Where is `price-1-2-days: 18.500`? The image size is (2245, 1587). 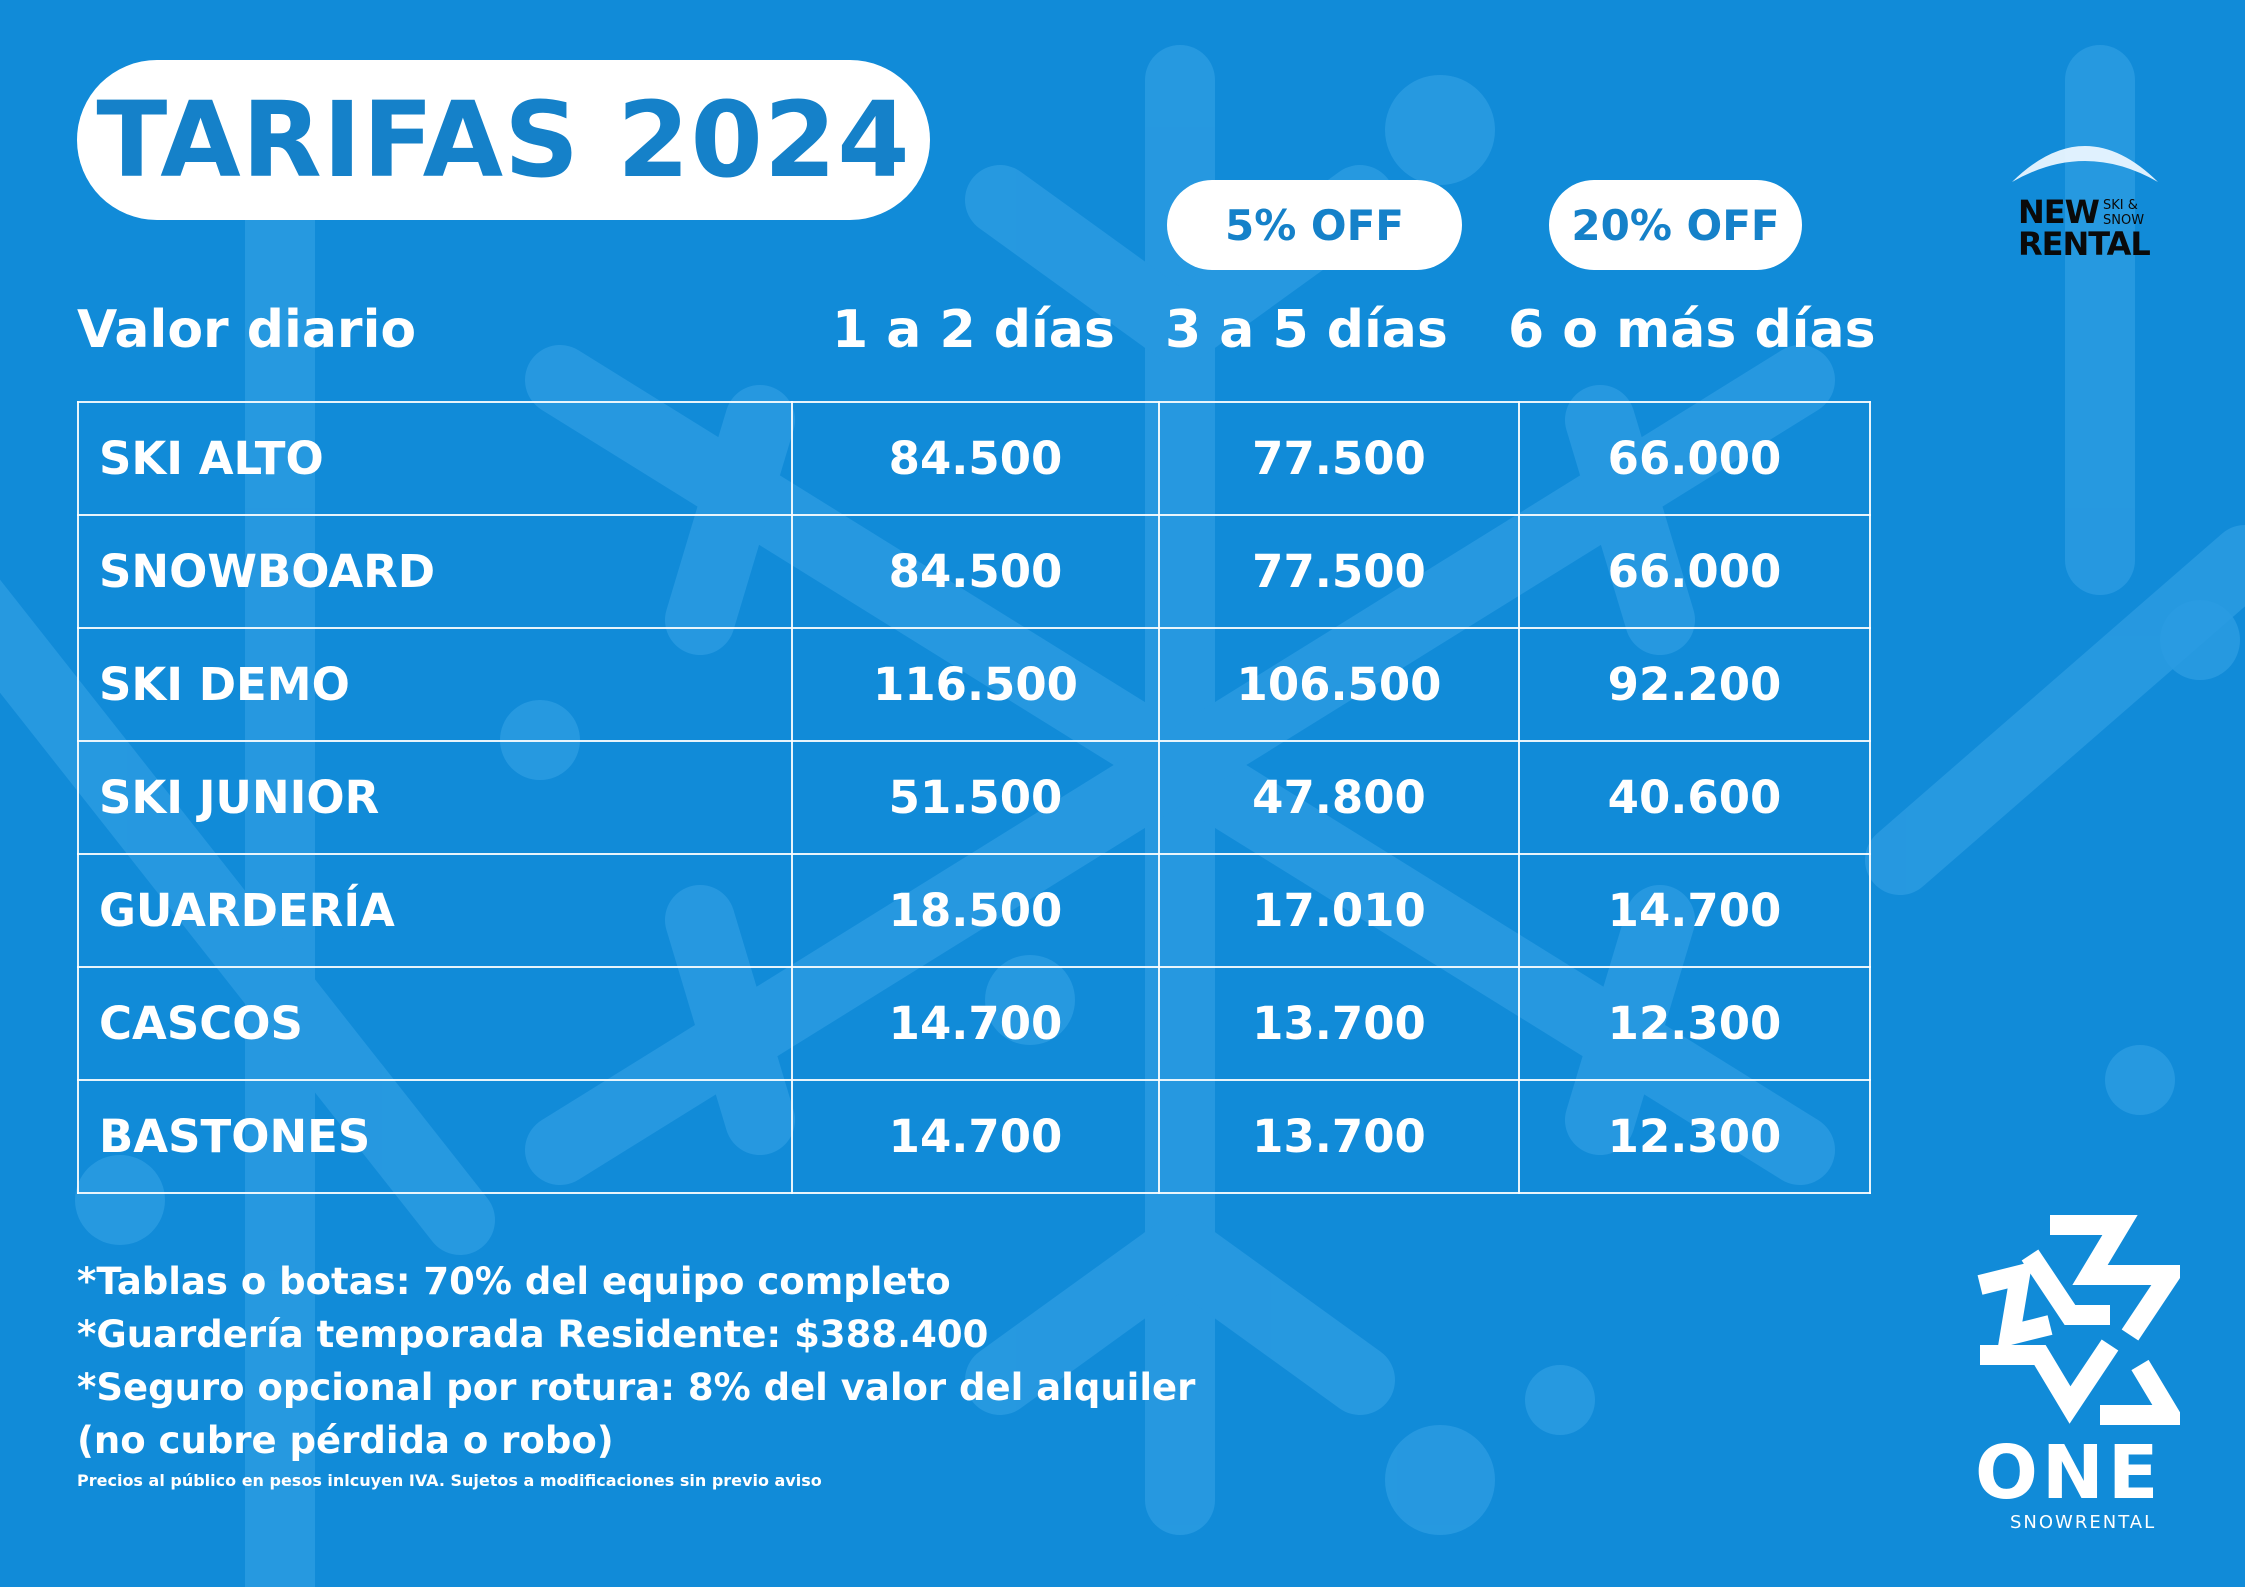
price-1-2-days: 18.500 is located at coordinates (975, 910).